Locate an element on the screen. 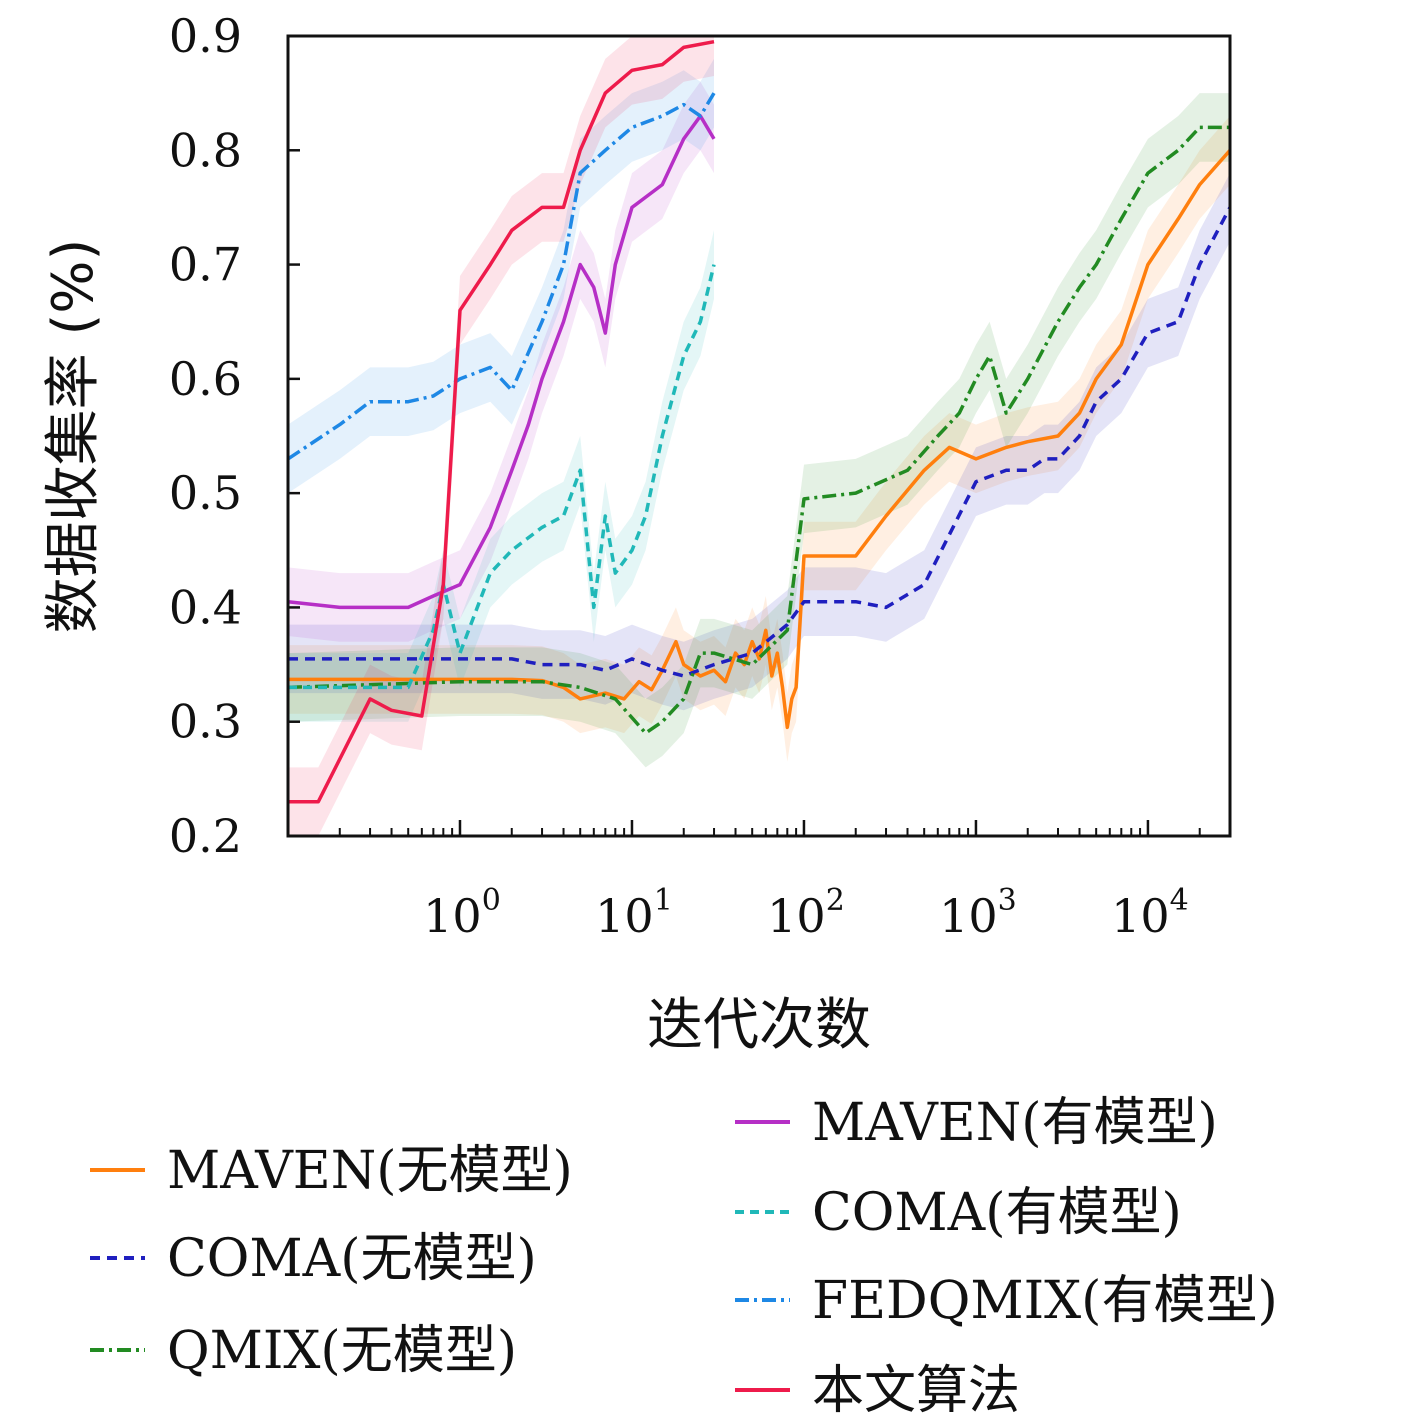  svg-text: 10² is located at coordinates (806, 913).